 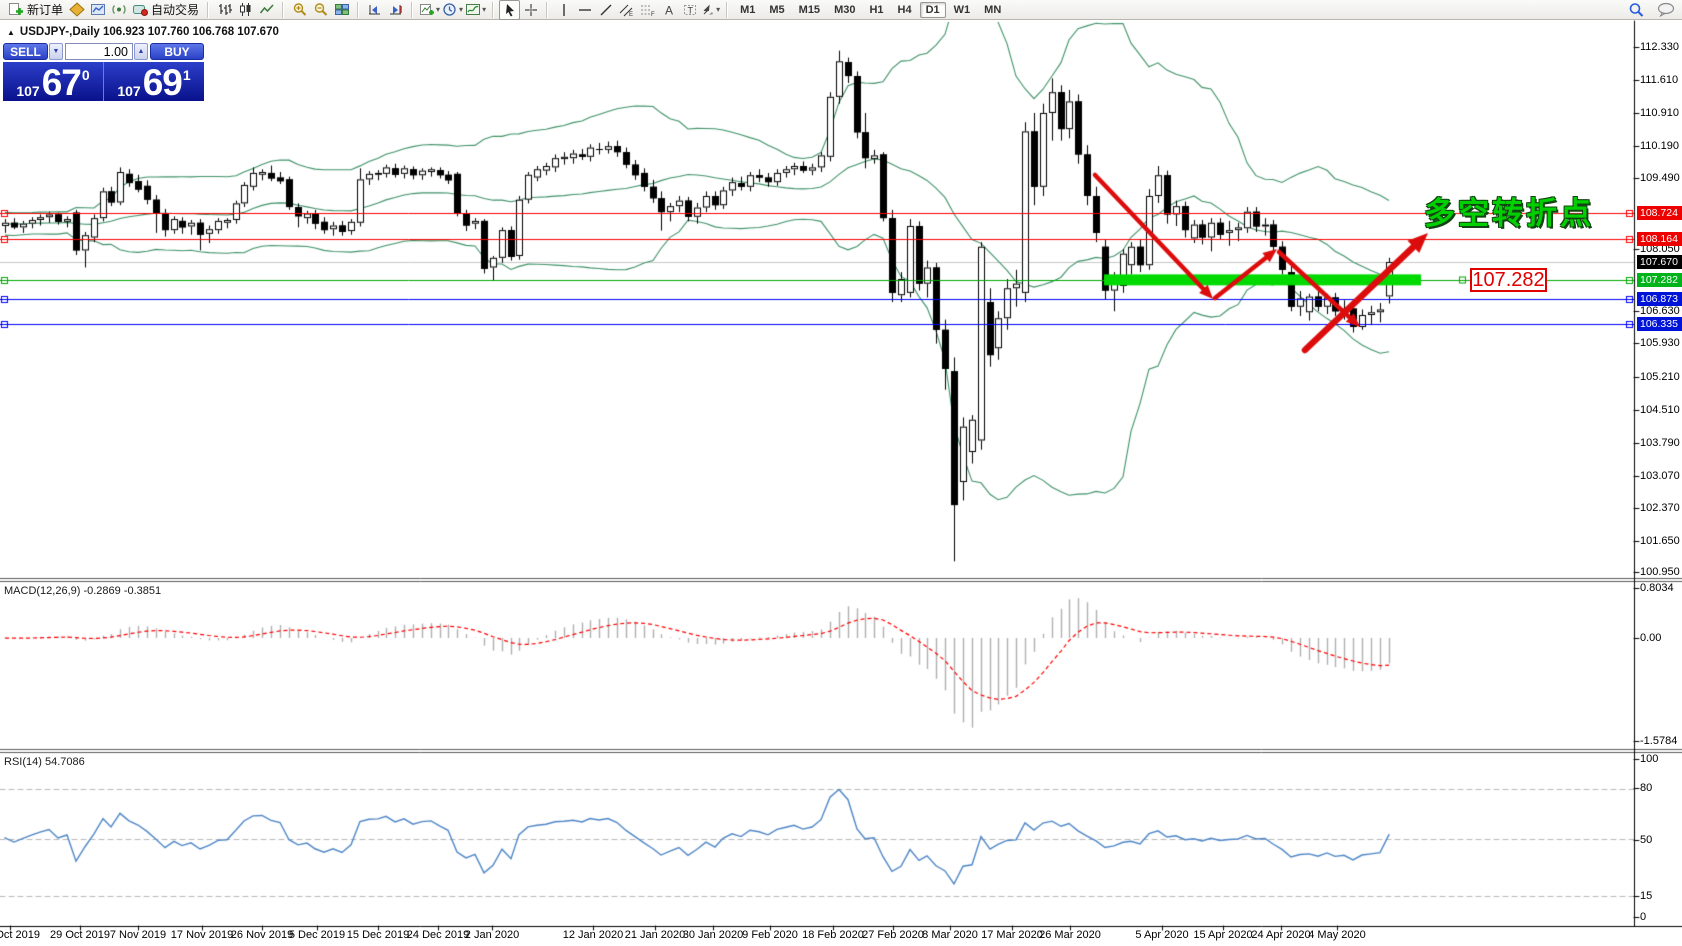 What do you see at coordinates (475, 10) in the screenshot?
I see `templates-button: ▾` at bounding box center [475, 10].